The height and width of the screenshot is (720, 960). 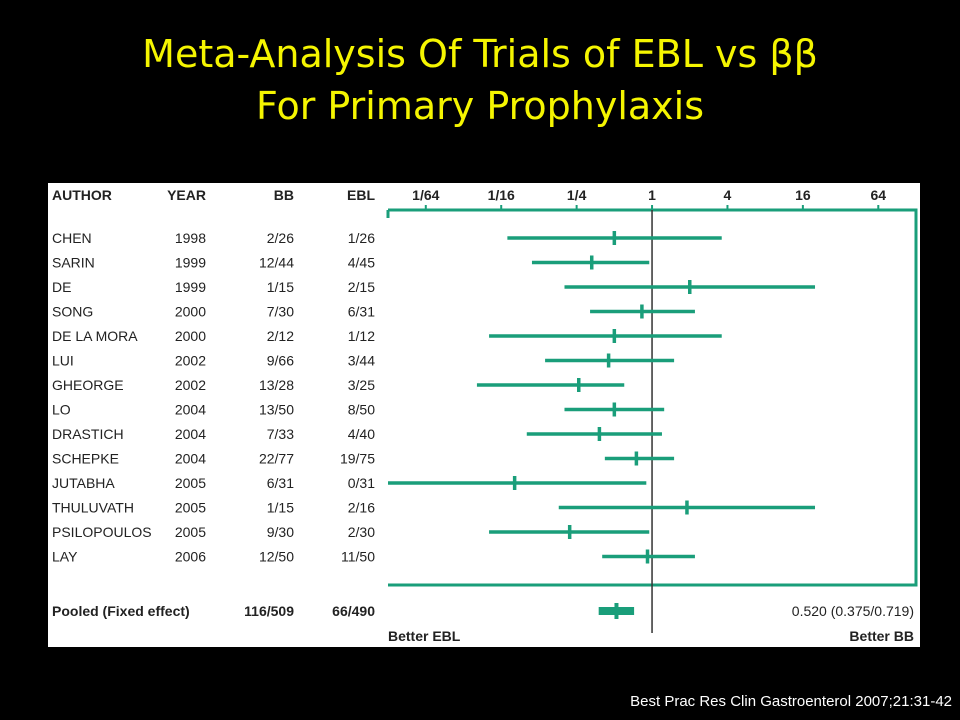 What do you see at coordinates (72, 238) in the screenshot?
I see `study-author: CHEN` at bounding box center [72, 238].